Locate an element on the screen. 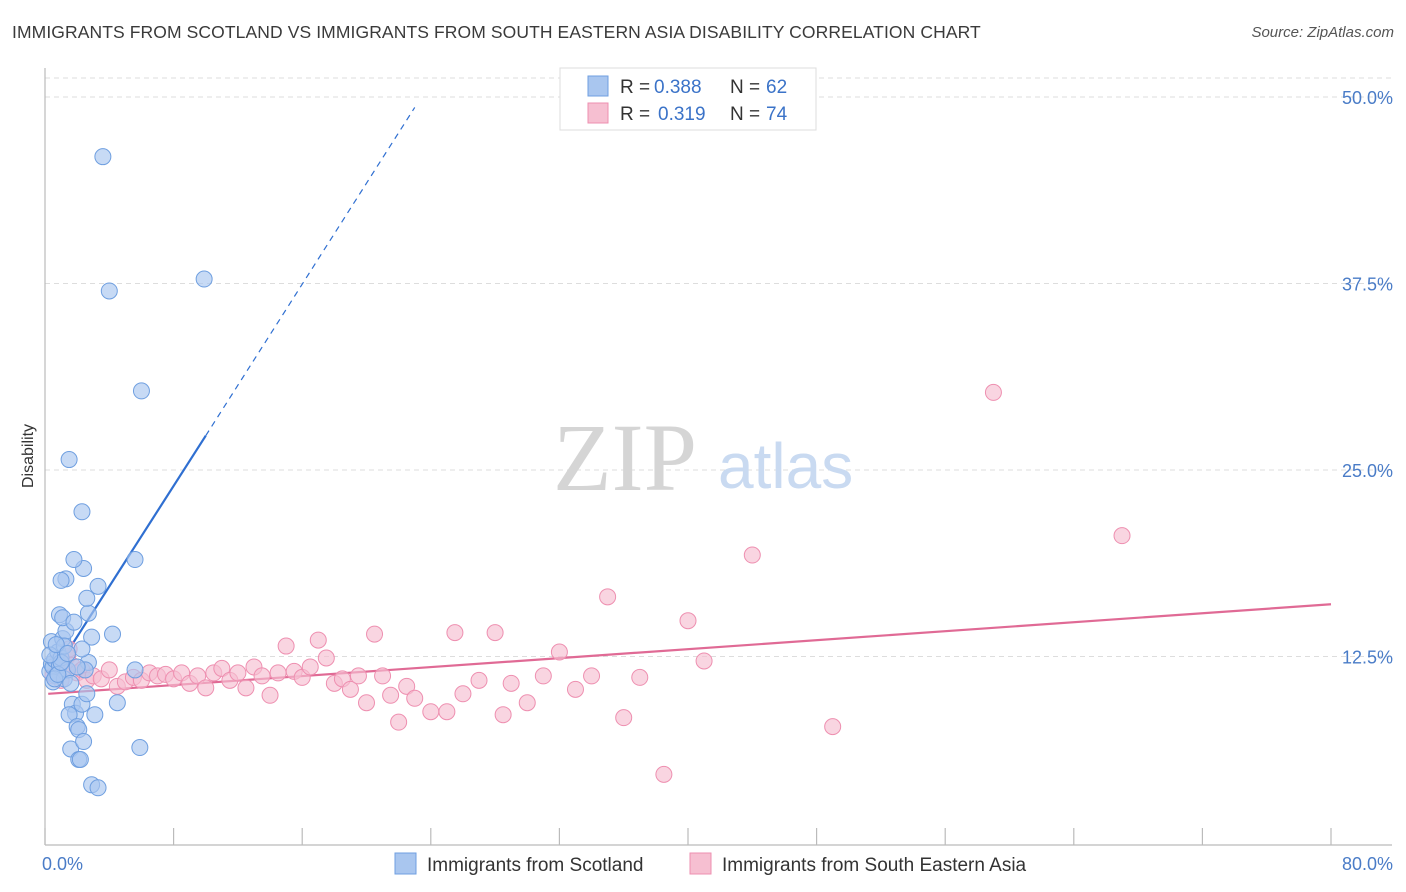 This screenshot has width=1406, height=892. y-tick-labels: 12.5% 25.0% 37.5% 50.0% is located at coordinates (1367, 378).